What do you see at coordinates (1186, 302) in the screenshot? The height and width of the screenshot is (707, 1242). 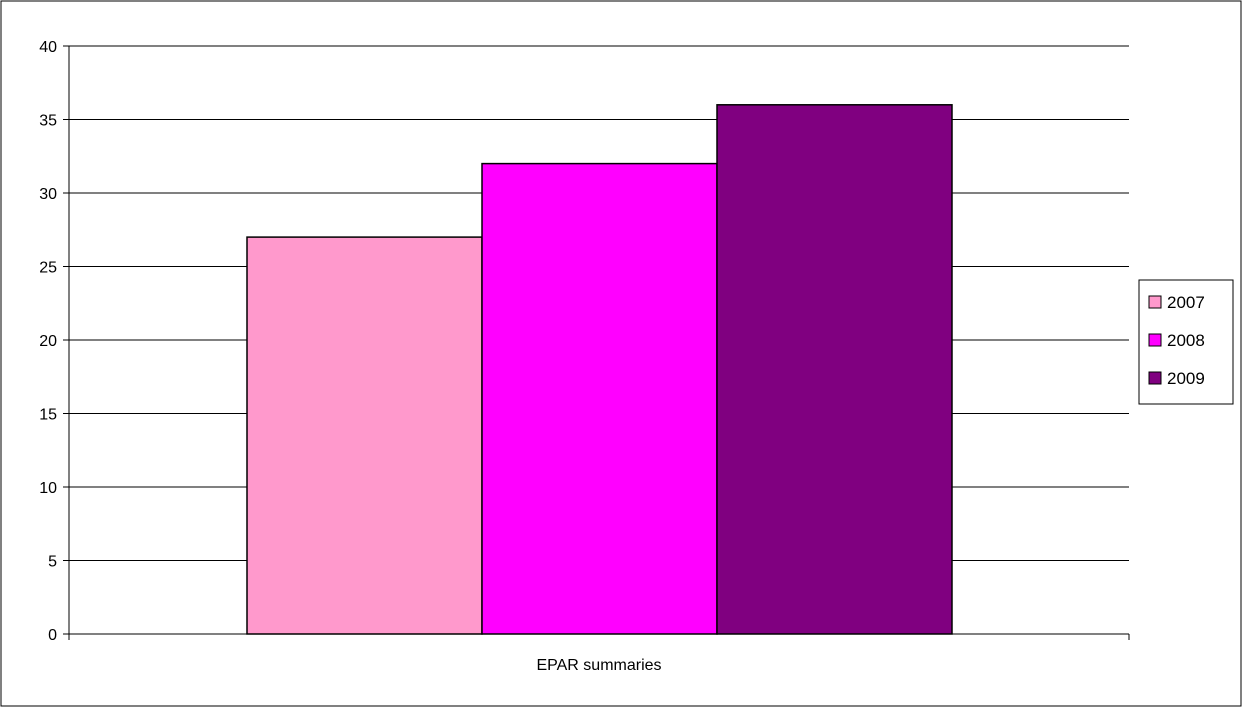 I see `legend-label-2007: 2007` at bounding box center [1186, 302].